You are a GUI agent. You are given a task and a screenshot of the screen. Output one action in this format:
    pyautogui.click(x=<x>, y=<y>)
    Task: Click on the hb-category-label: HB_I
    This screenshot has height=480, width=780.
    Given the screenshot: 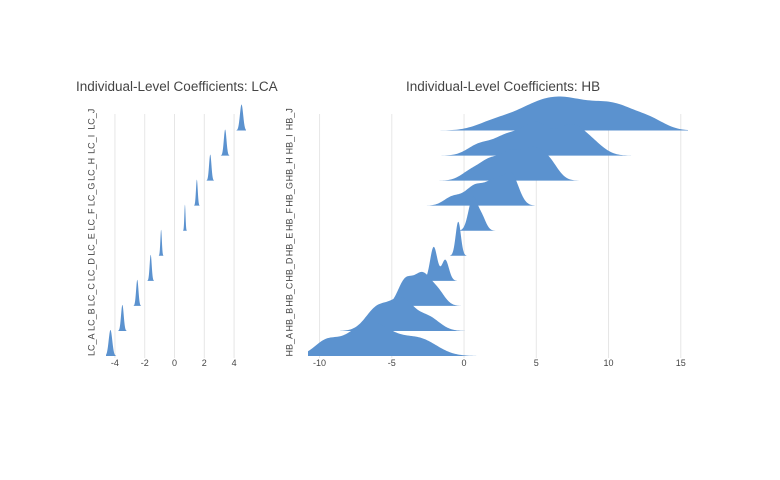 What is the action you would take?
    pyautogui.click(x=289, y=144)
    